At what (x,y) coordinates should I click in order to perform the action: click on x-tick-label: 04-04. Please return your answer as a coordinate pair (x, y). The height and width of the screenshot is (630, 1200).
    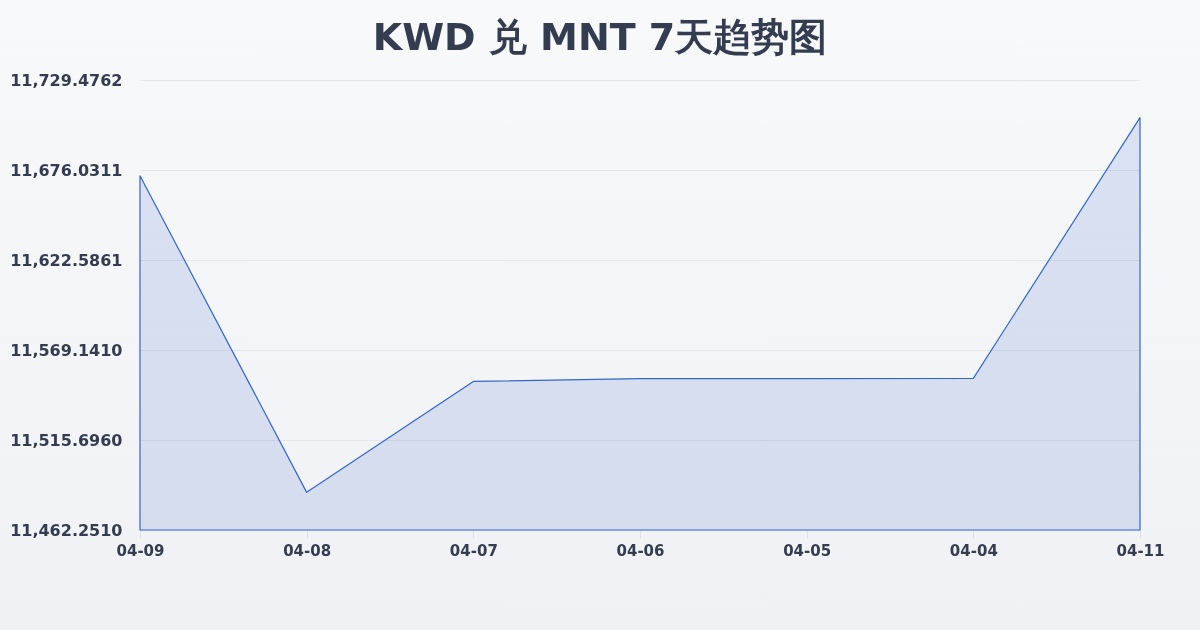
    Looking at the image, I should click on (973, 550).